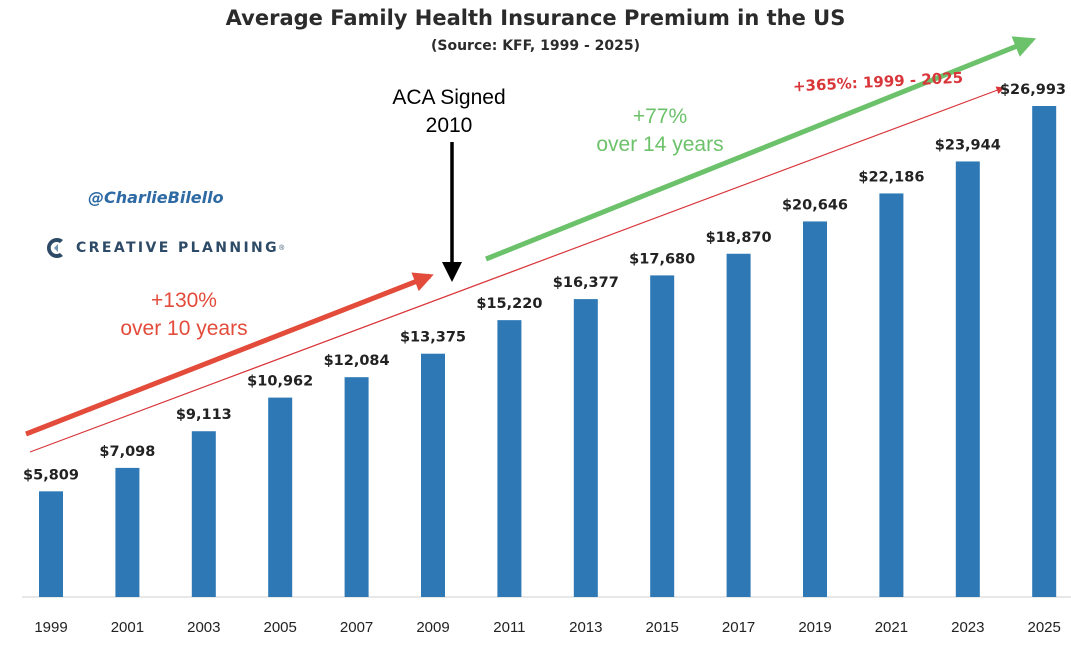 The height and width of the screenshot is (645, 1071). I want to click on bar-value-label: $20,646, so click(815, 205).